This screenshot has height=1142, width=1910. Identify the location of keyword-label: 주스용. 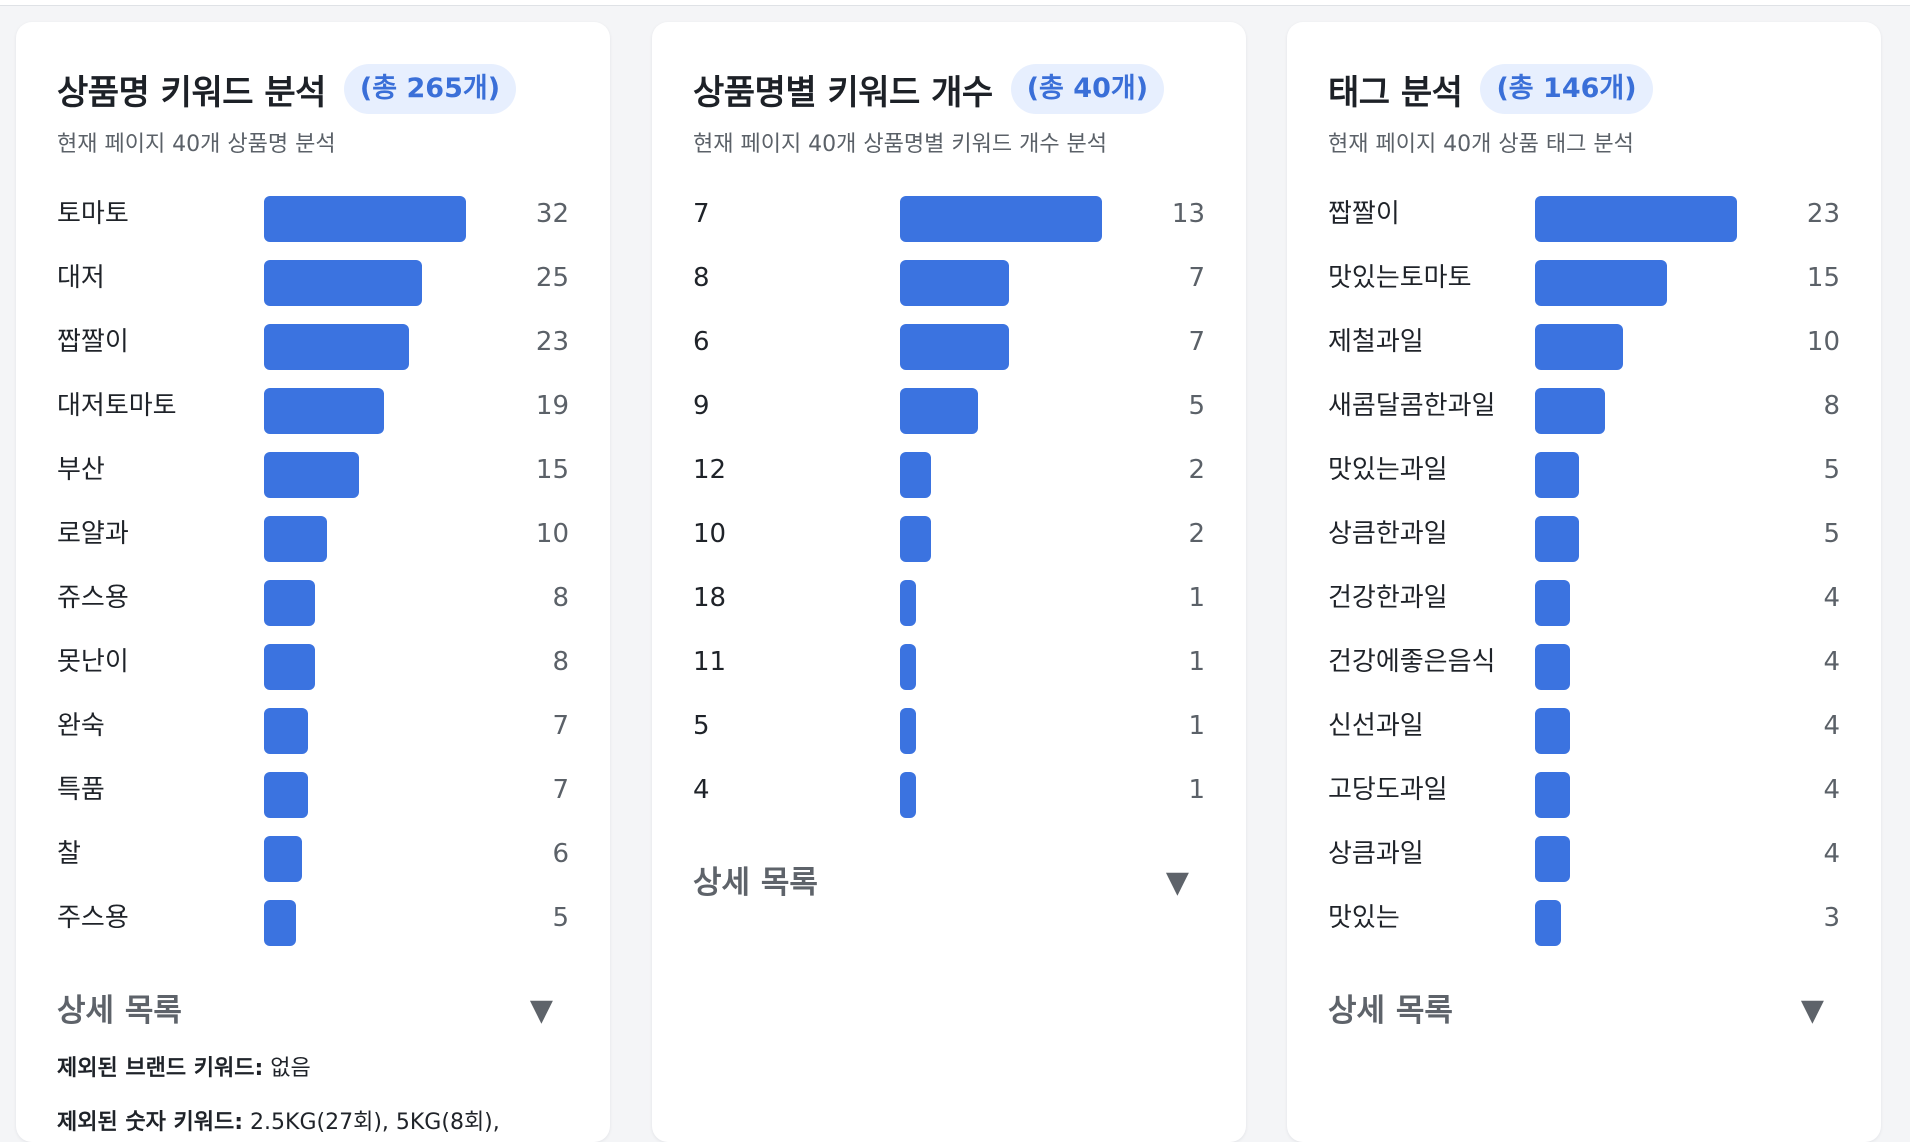
(93, 918).